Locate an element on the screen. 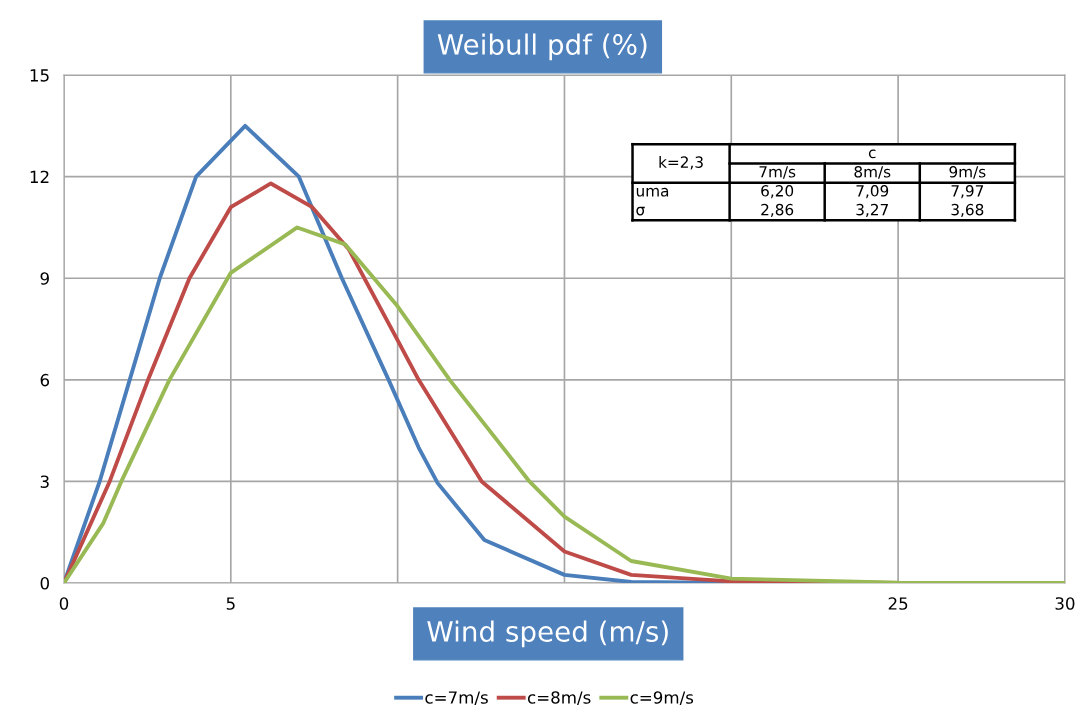 Image resolution: width=1090 pixels, height=722 pixels. legend-label: c=7m/s is located at coordinates (456, 698).